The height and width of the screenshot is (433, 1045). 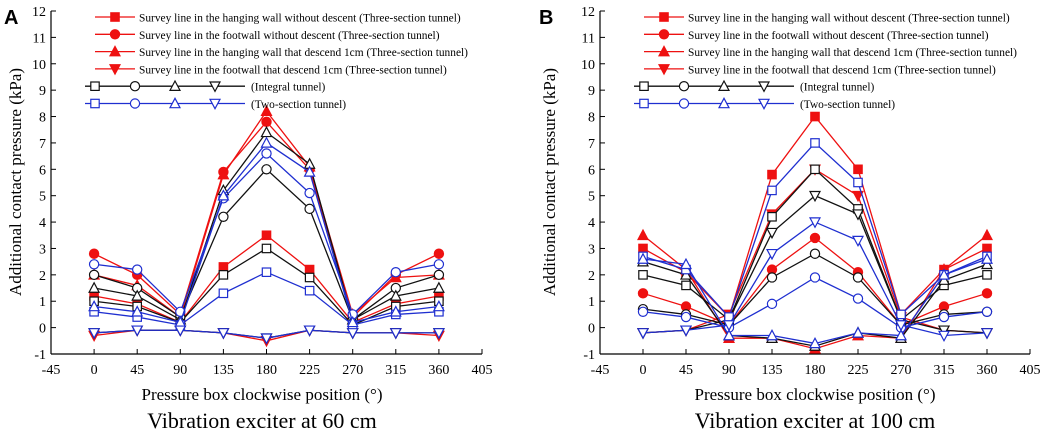 I want to click on x-tick-label-a: 0, so click(x=94, y=370).